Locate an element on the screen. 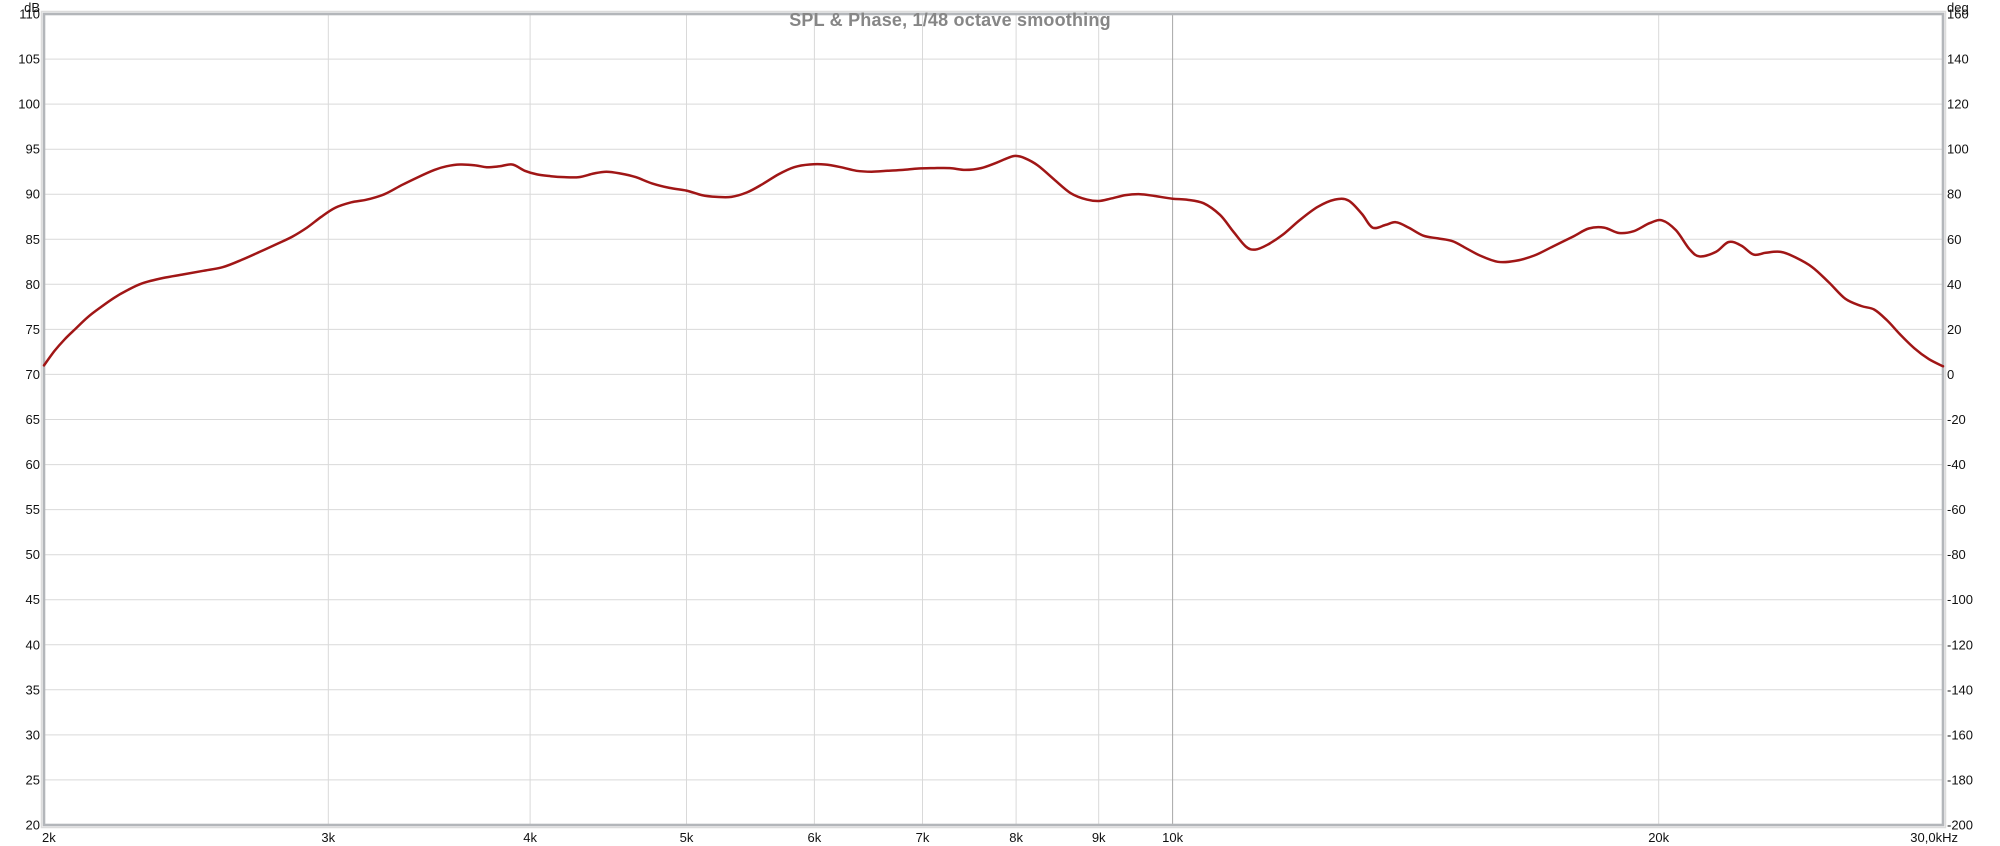  x-axis-tick-label: 7k is located at coordinates (923, 837).